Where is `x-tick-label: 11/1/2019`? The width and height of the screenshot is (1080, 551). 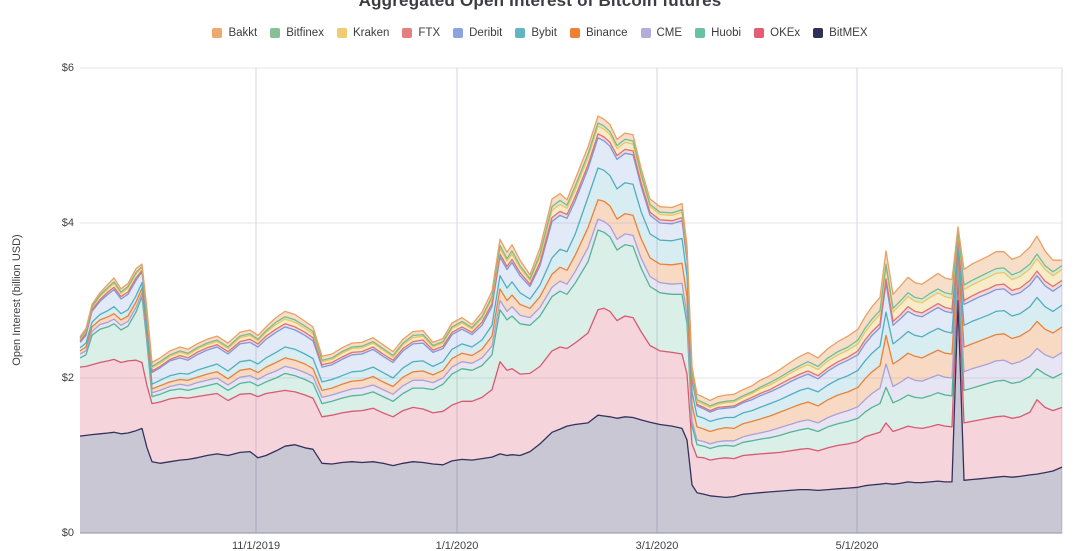
x-tick-label: 11/1/2019 is located at coordinates (256, 545).